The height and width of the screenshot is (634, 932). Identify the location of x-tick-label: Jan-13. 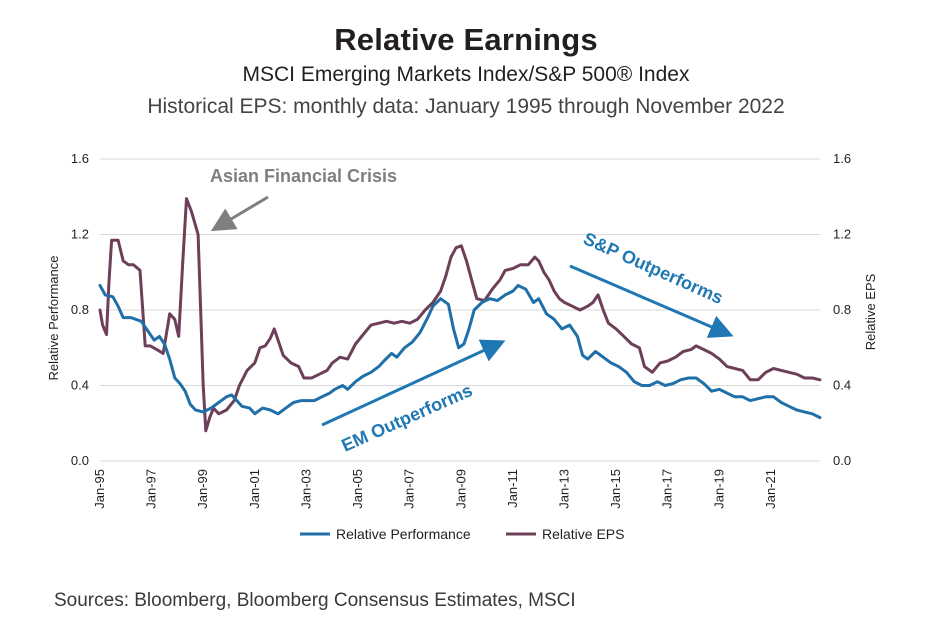
(564, 489).